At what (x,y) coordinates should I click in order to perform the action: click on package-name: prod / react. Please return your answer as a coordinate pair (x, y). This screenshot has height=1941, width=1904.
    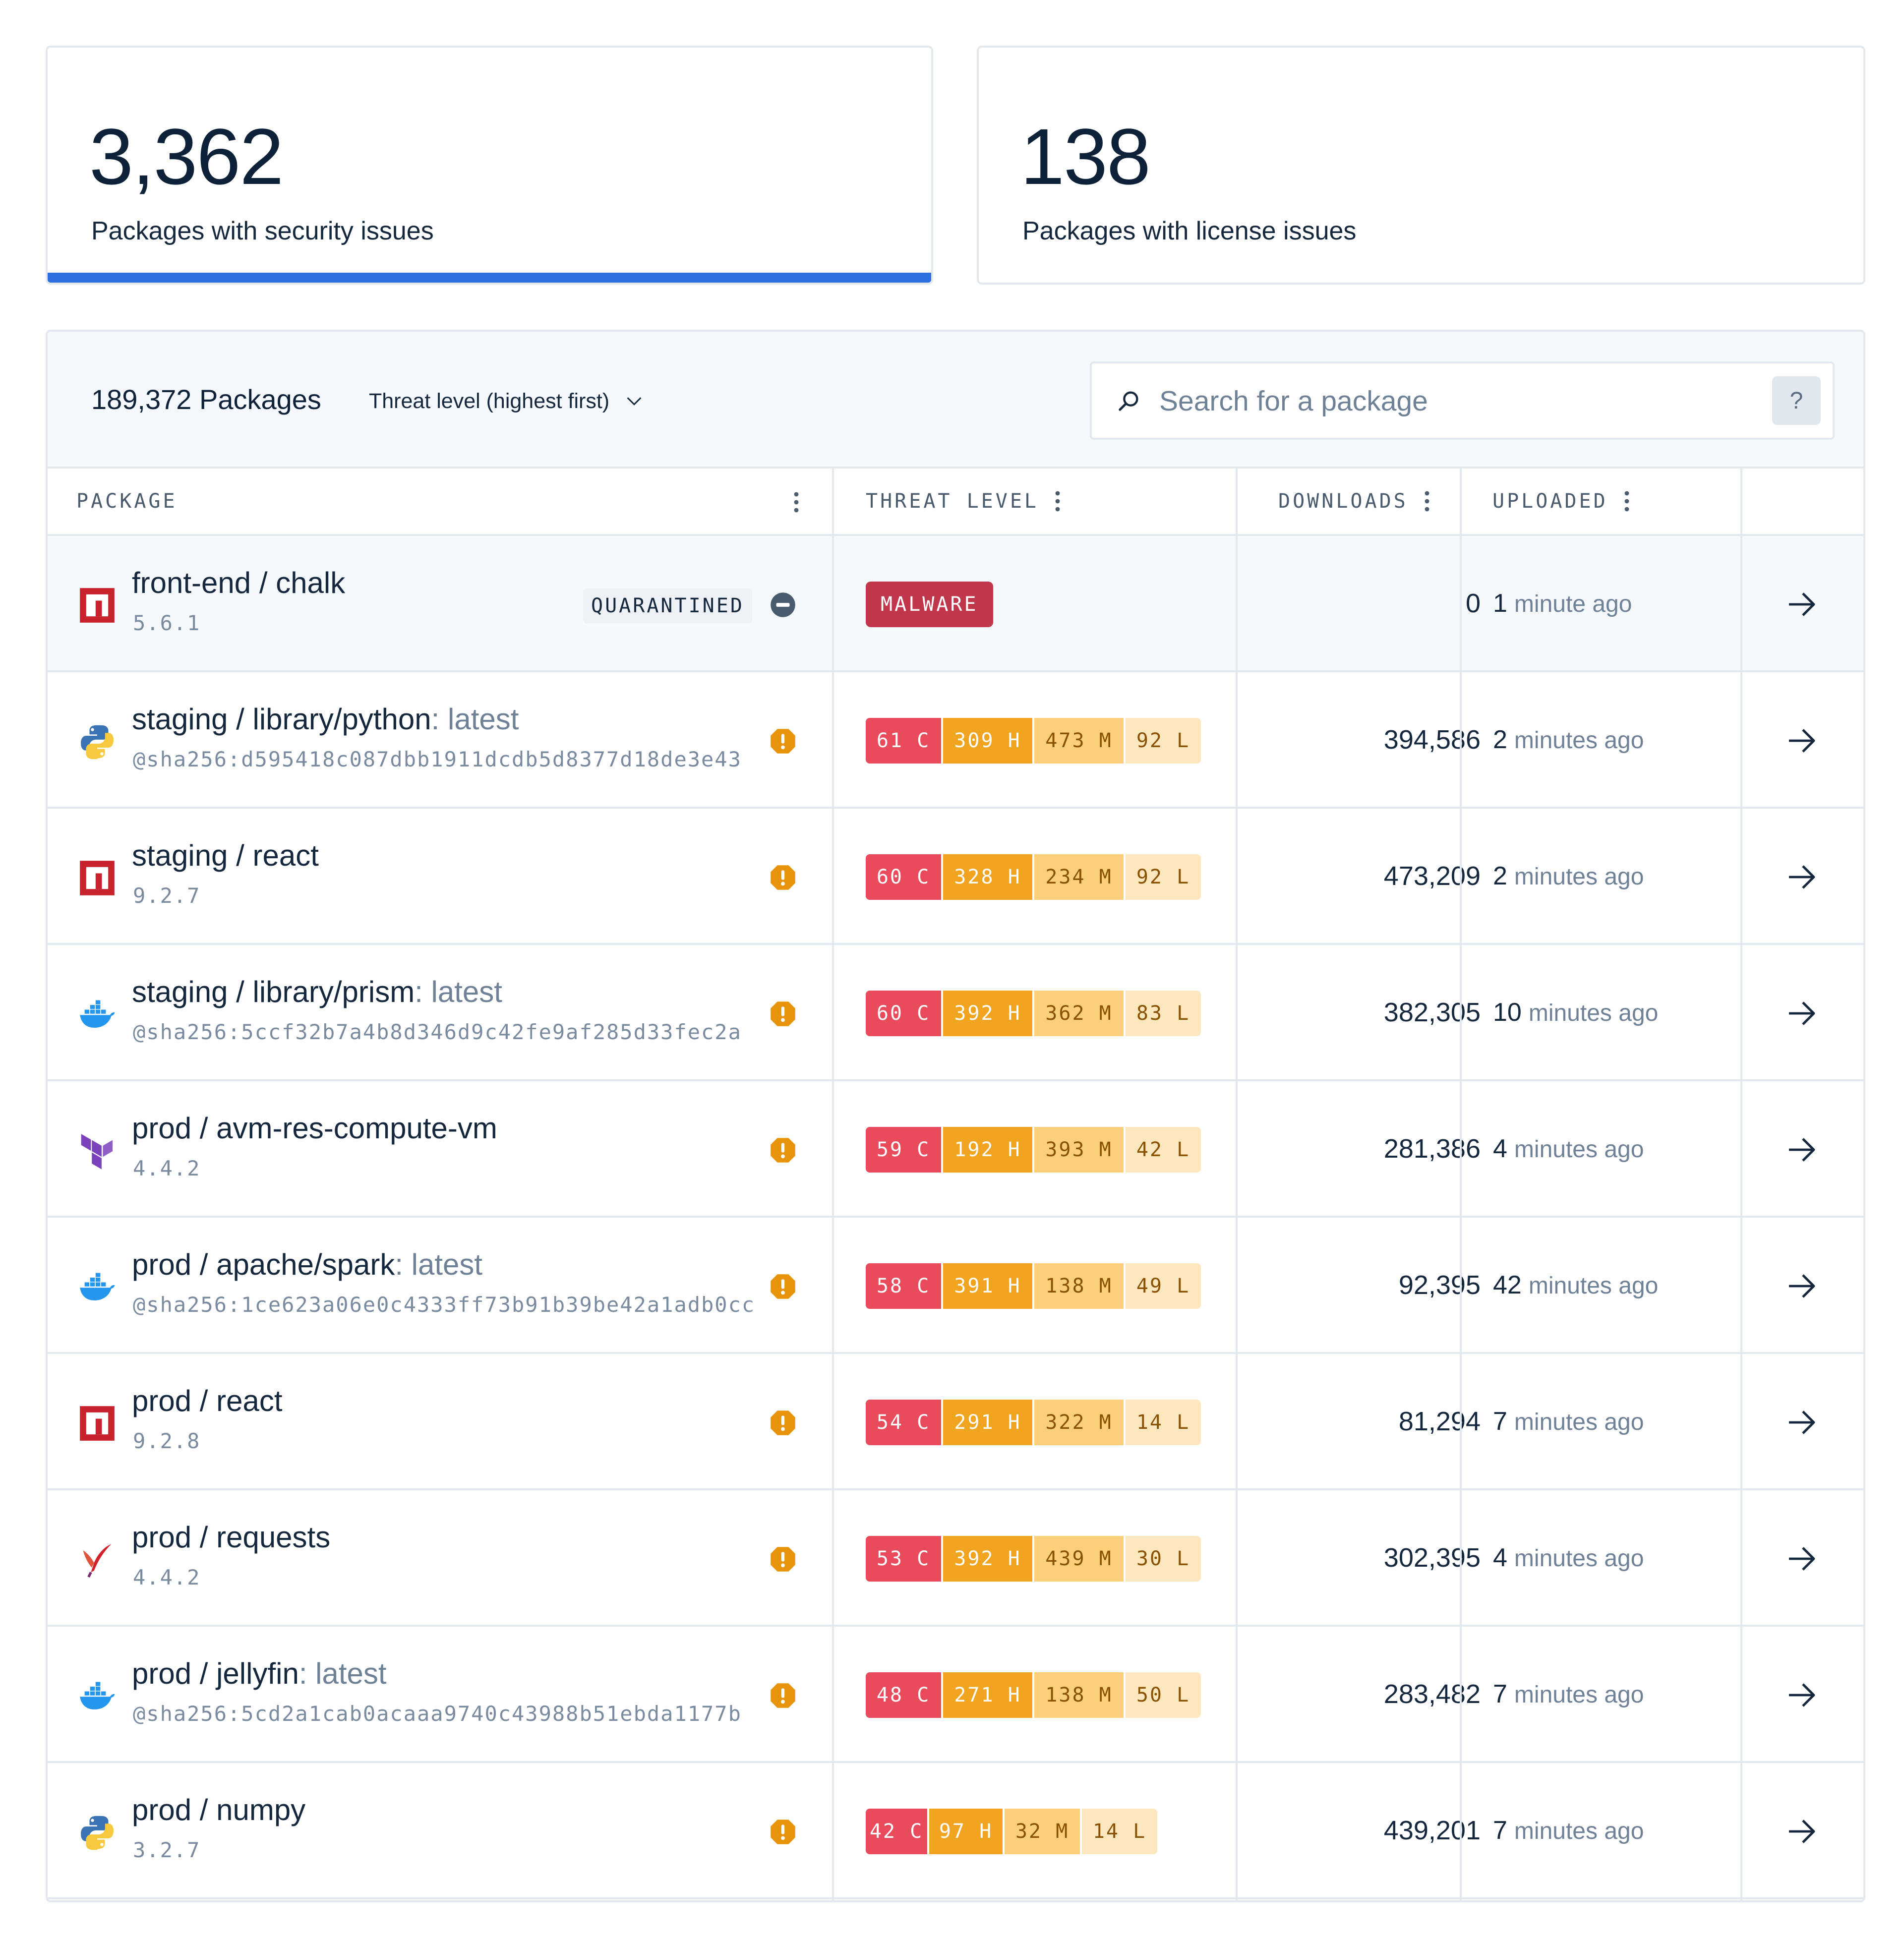
    Looking at the image, I should click on (207, 1401).